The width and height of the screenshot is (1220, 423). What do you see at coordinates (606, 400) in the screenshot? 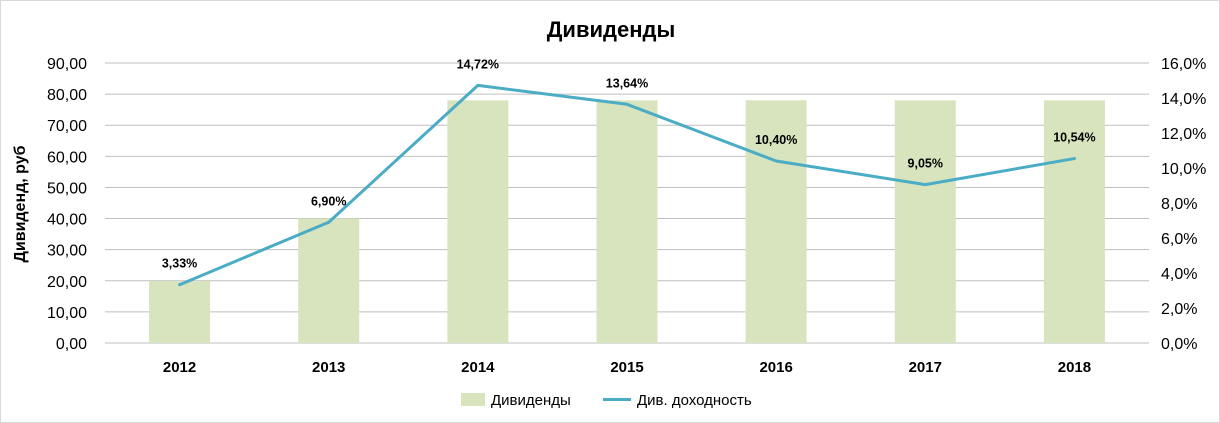
I see `legend: Дивиденды Див. доходность` at bounding box center [606, 400].